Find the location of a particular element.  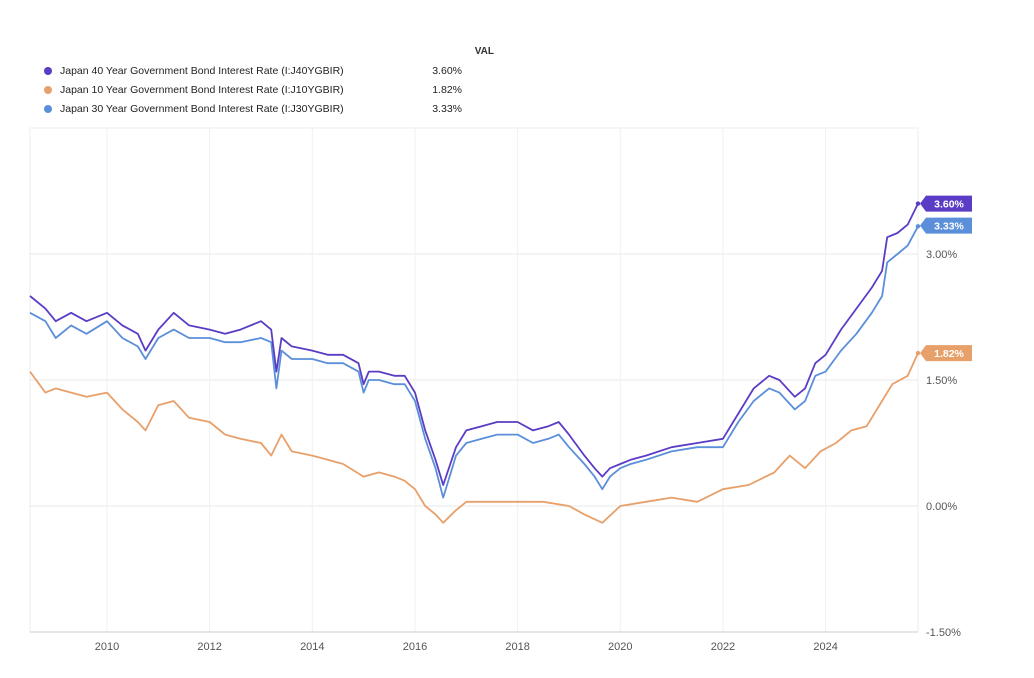

end-value-labels: 3.60% 3.33% 1.82% is located at coordinates (946, 278).